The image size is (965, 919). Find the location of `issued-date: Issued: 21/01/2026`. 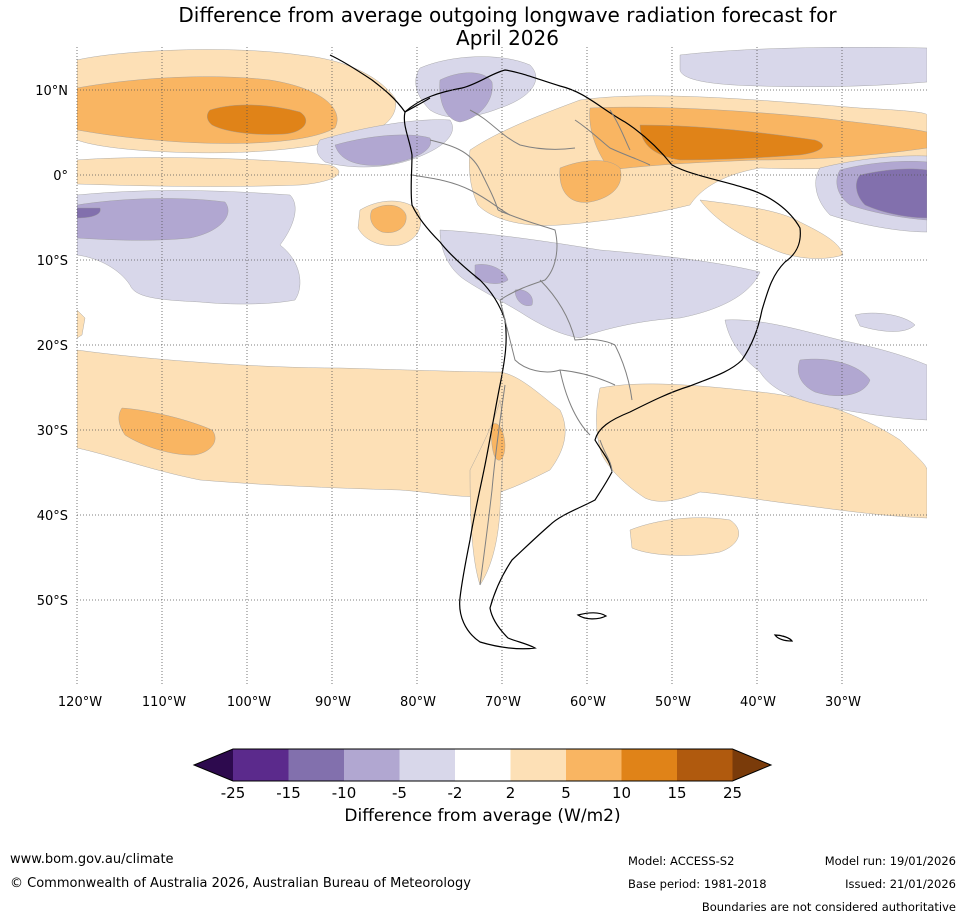

issued-date: Issued: 21/01/2026 is located at coordinates (900, 884).